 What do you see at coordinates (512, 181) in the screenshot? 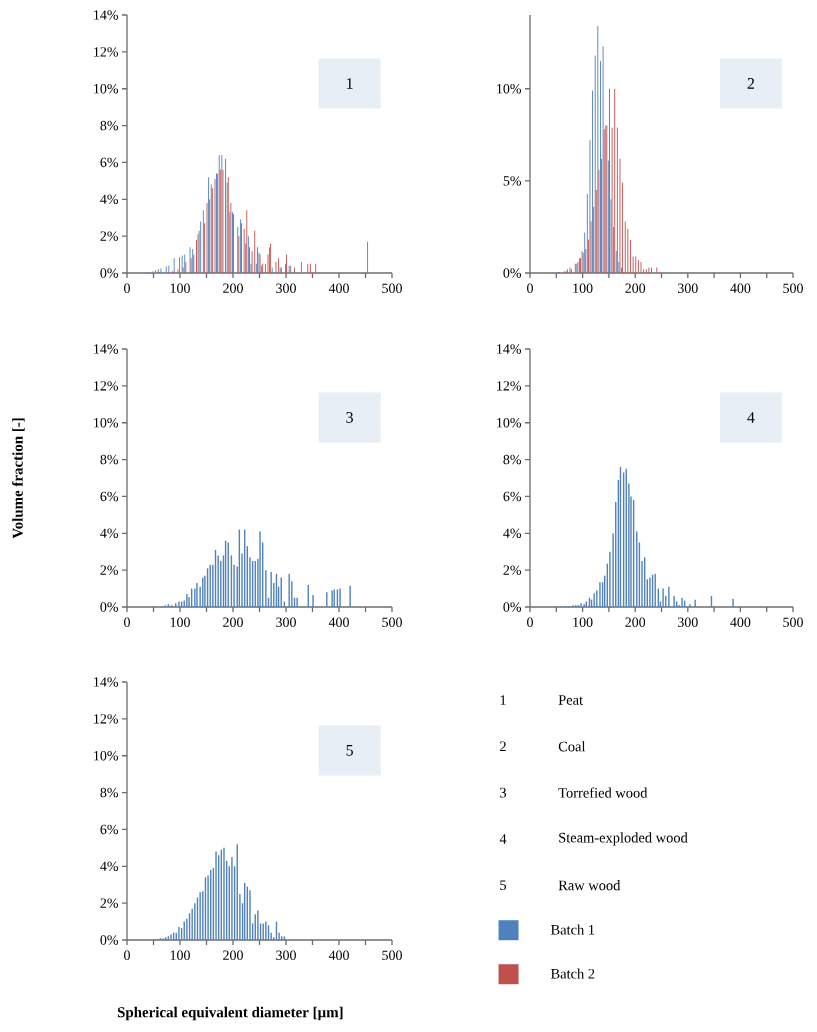
I see `y-tick-label: 5%` at bounding box center [512, 181].